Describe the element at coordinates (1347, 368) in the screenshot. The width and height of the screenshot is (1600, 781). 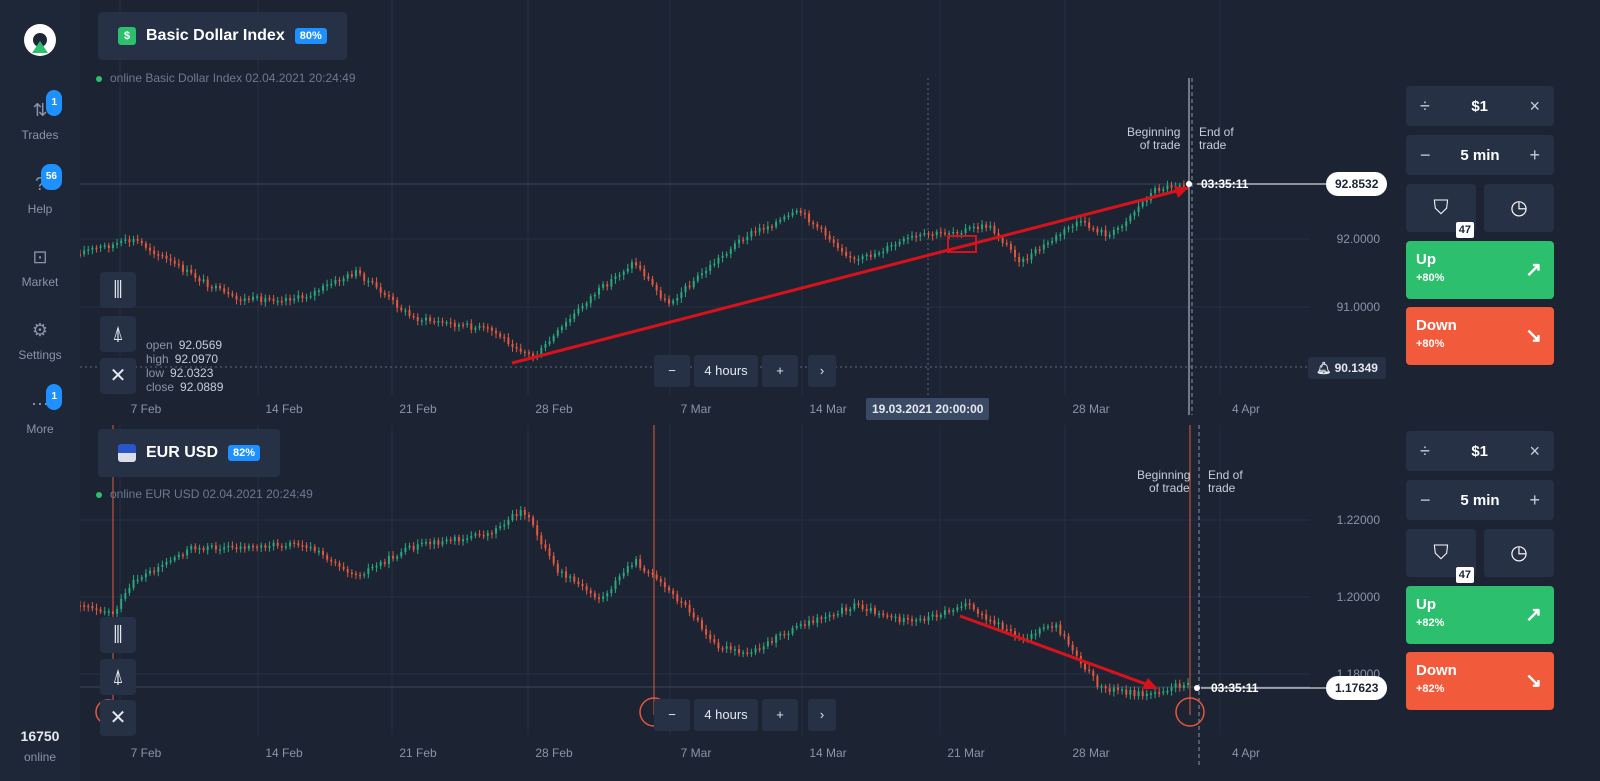
I see `price-alert-tag: 🔔︎ 90.1349` at that location.